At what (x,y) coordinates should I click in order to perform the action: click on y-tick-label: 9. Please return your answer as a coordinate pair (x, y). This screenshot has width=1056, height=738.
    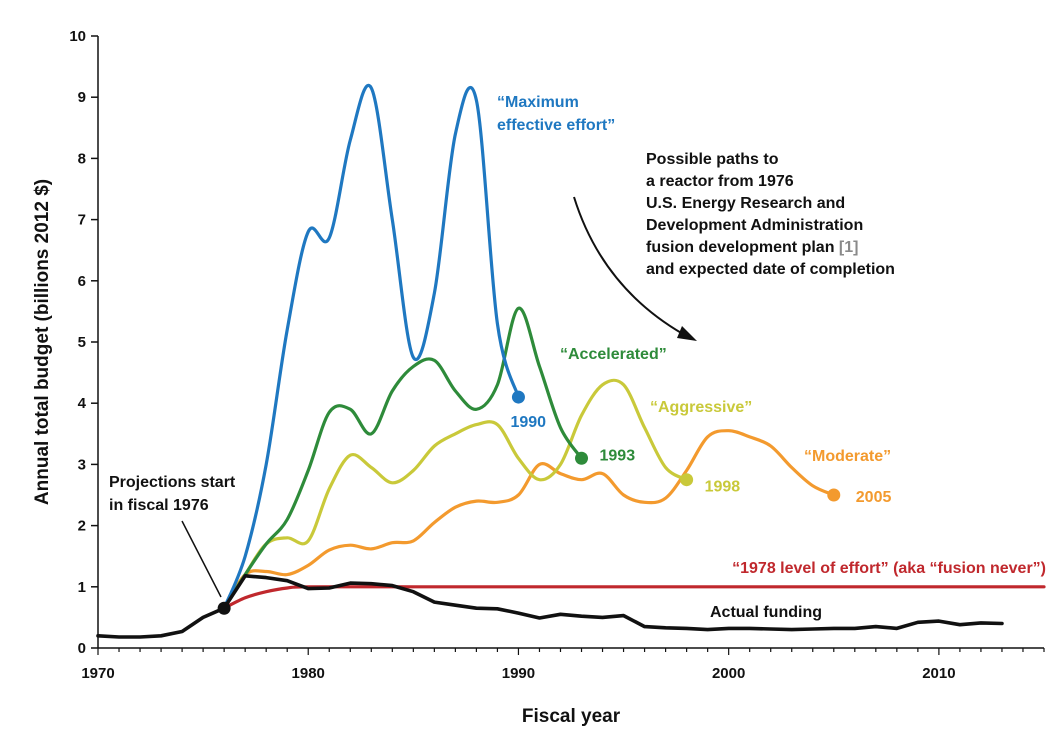
    Looking at the image, I should click on (82, 97).